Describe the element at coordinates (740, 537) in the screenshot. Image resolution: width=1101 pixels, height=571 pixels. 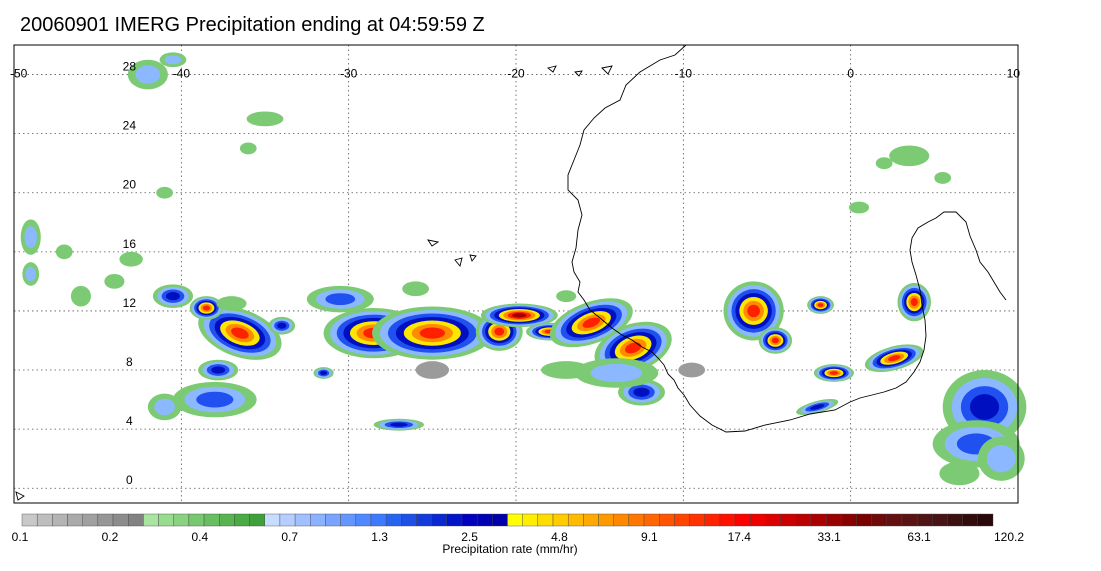
I see `colorbar-tick-label: 17.4` at that location.